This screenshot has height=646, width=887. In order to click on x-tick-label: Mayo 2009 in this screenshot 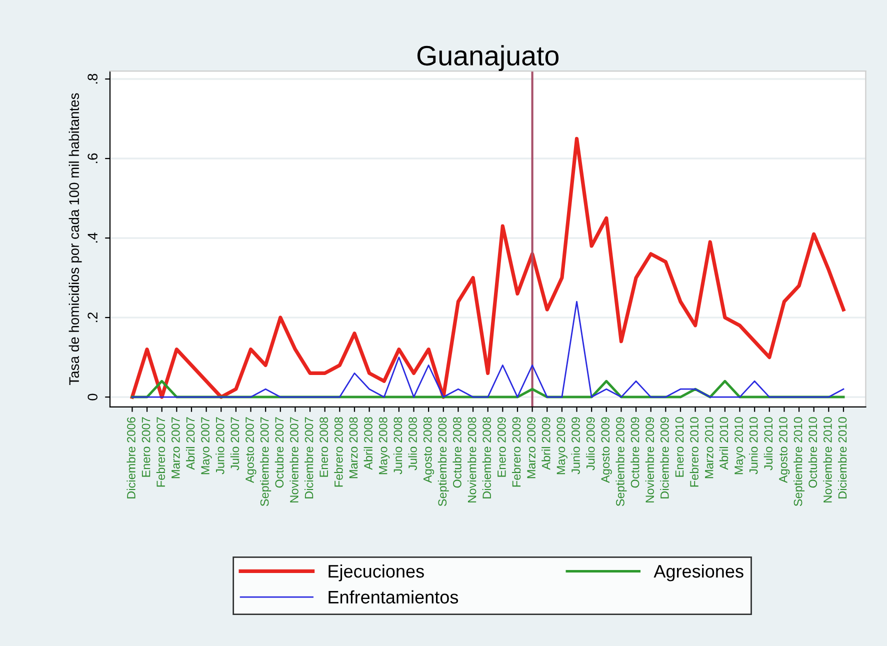, I will do `click(562, 445)`.